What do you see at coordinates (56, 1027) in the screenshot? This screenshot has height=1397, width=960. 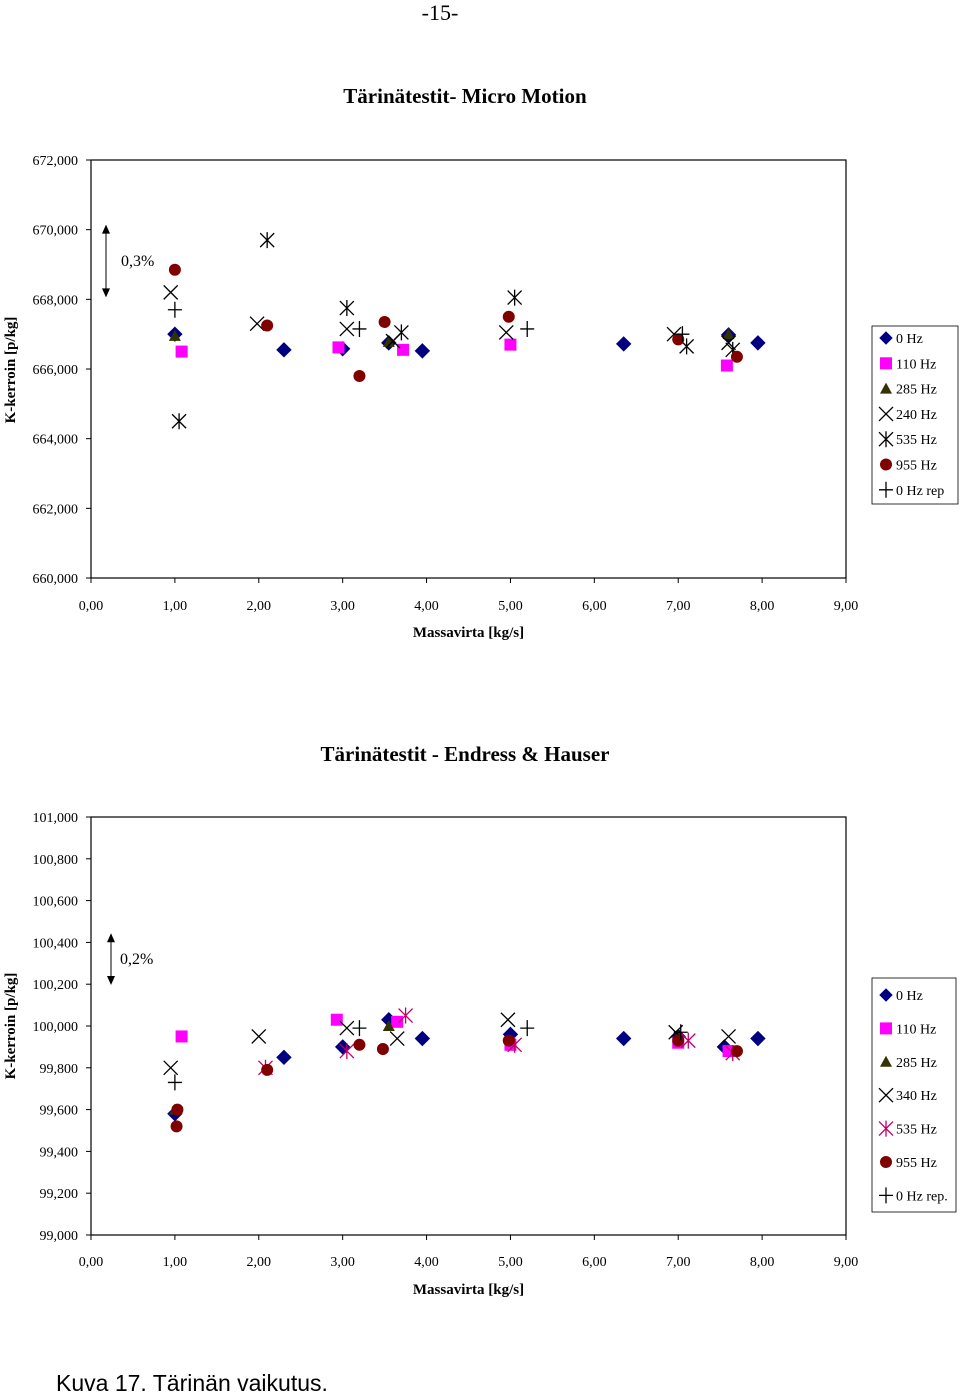 I see `chart2-ytick-label: 100,000` at bounding box center [56, 1027].